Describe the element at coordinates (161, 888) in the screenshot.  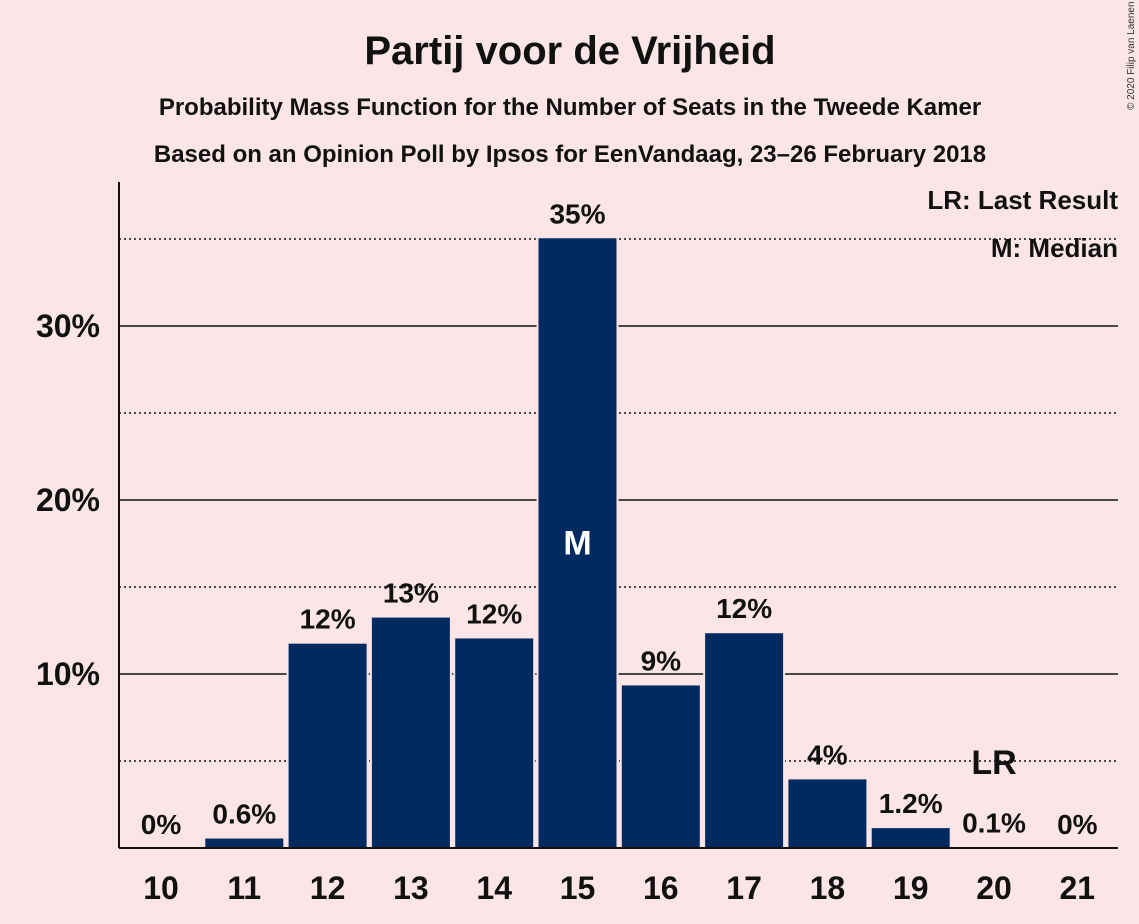
I see `x-tick-label: 10` at that location.